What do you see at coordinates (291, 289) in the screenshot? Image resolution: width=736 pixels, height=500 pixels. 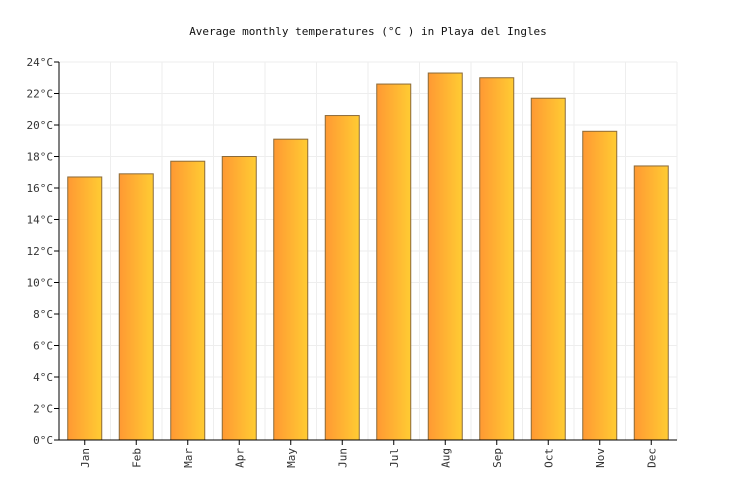 I see `bar-may` at bounding box center [291, 289].